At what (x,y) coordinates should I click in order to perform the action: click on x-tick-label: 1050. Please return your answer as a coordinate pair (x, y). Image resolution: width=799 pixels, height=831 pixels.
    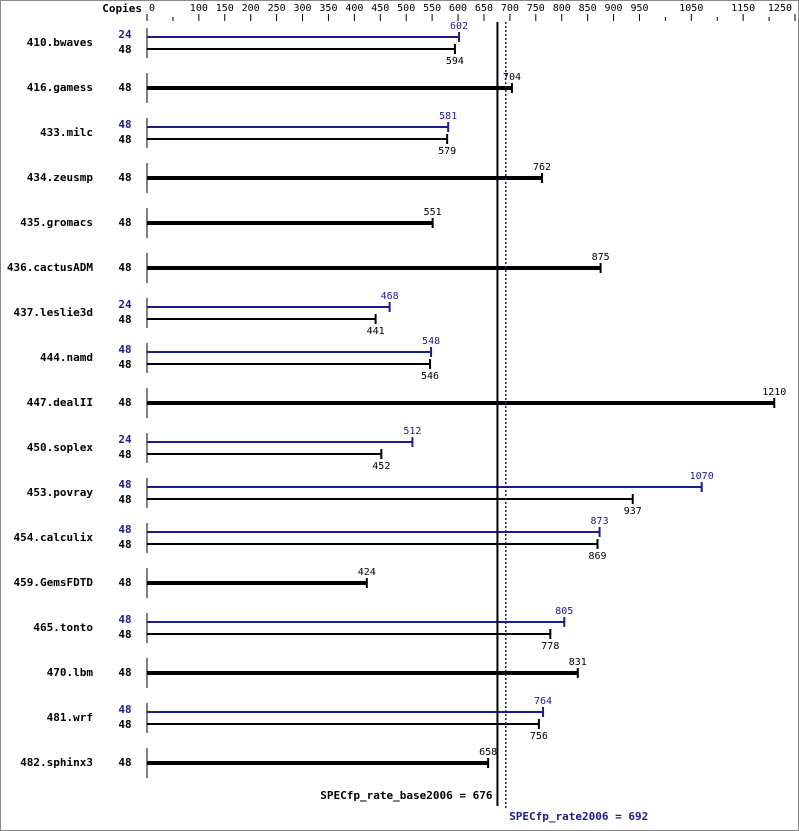
    Looking at the image, I should click on (691, 8).